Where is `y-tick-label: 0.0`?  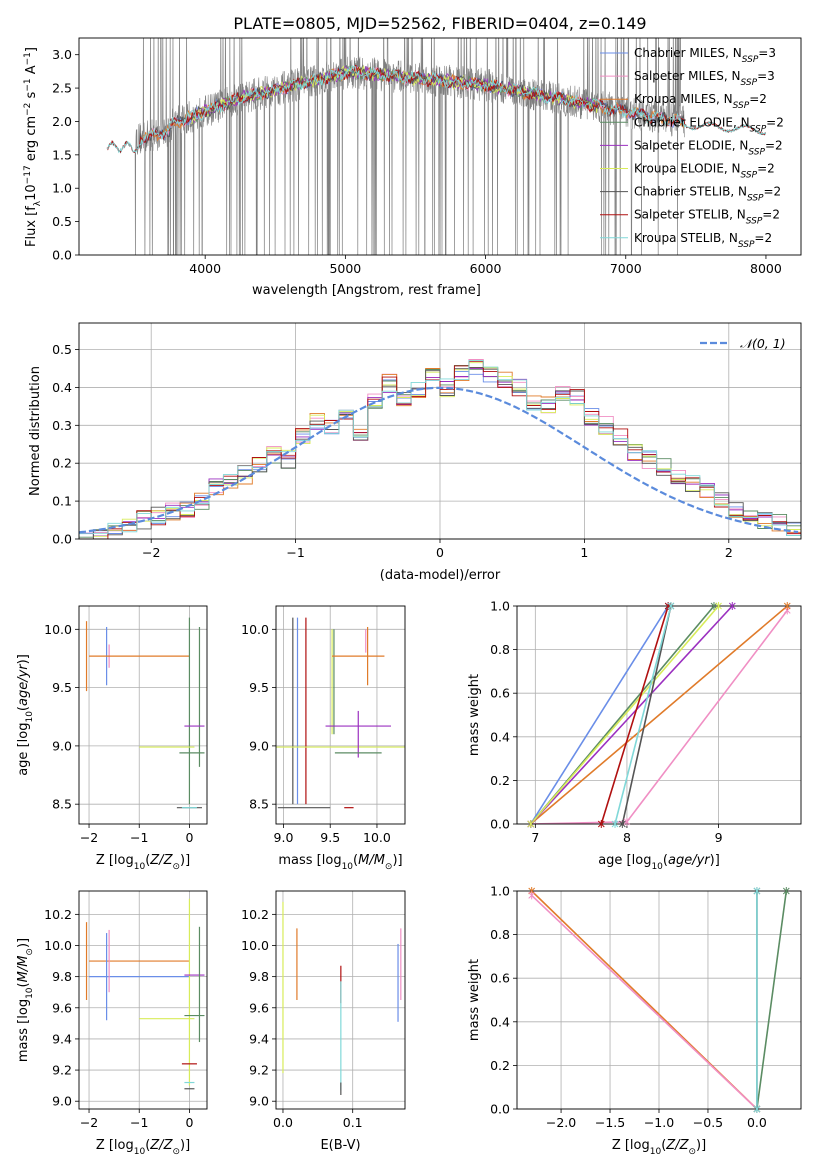 y-tick-label: 0.0 is located at coordinates (62, 539).